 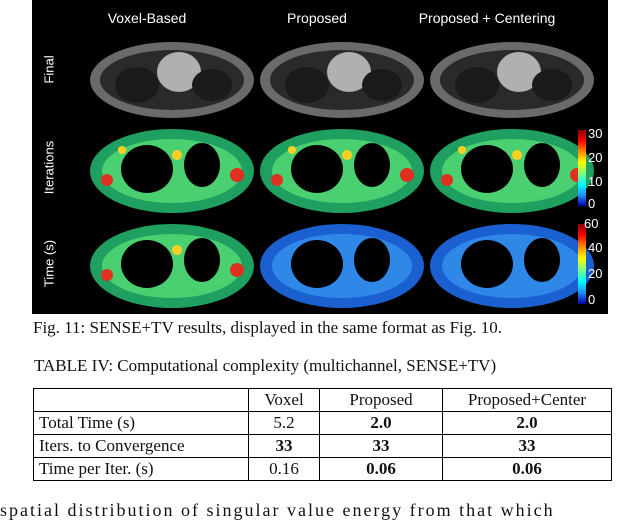 I want to click on time-colorbar, so click(x=582, y=264).